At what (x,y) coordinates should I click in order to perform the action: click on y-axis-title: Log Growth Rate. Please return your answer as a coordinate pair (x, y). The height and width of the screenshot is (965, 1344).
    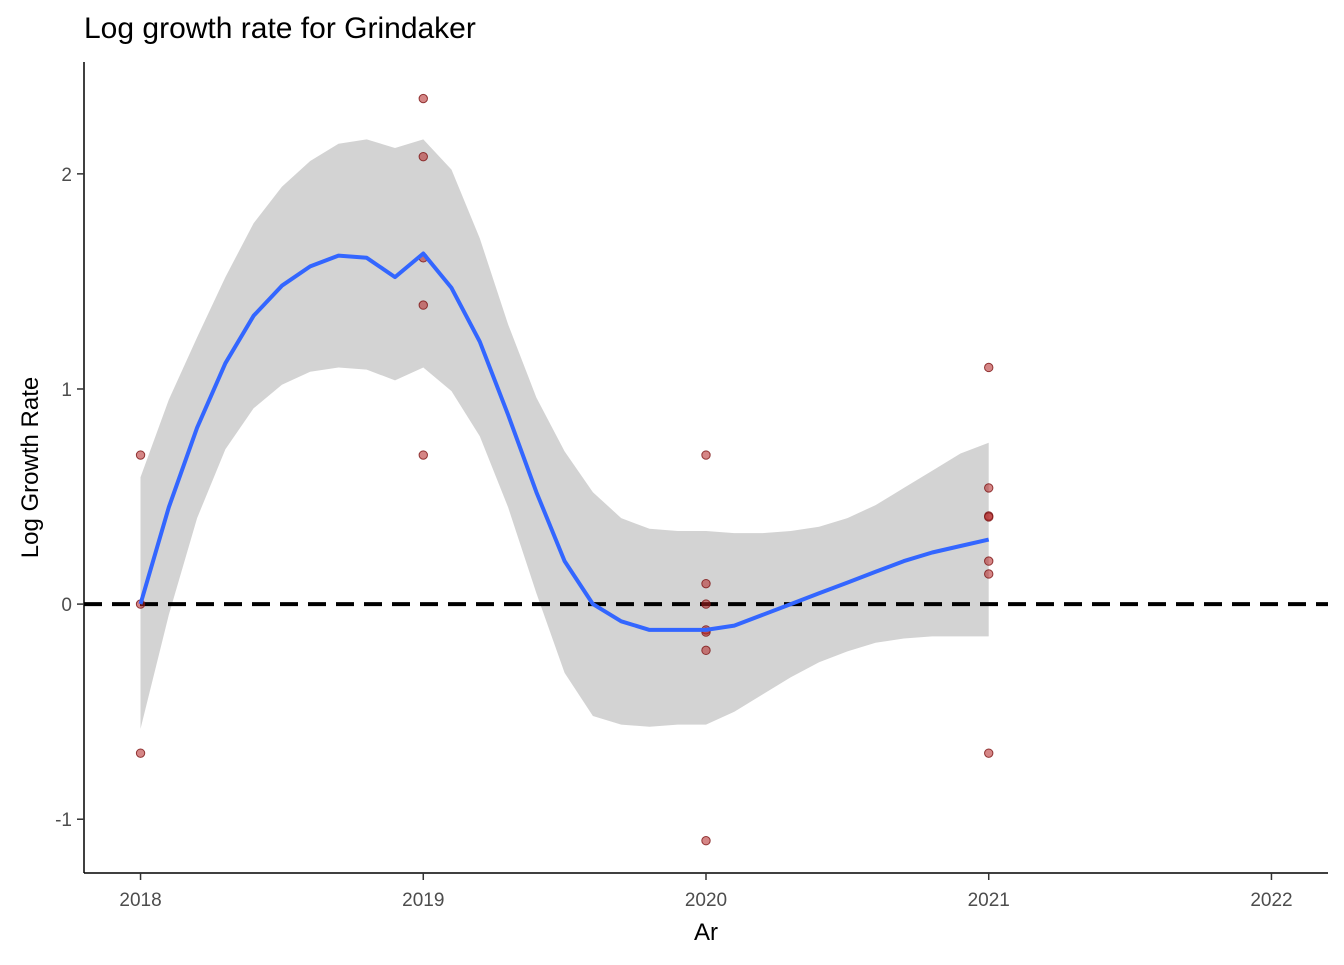
    Looking at the image, I should click on (30, 467).